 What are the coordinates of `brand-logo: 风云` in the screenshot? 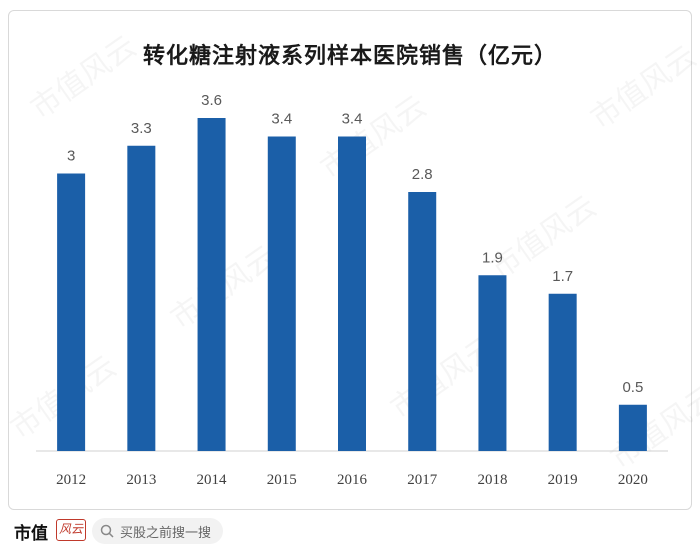 It's located at (71, 530).